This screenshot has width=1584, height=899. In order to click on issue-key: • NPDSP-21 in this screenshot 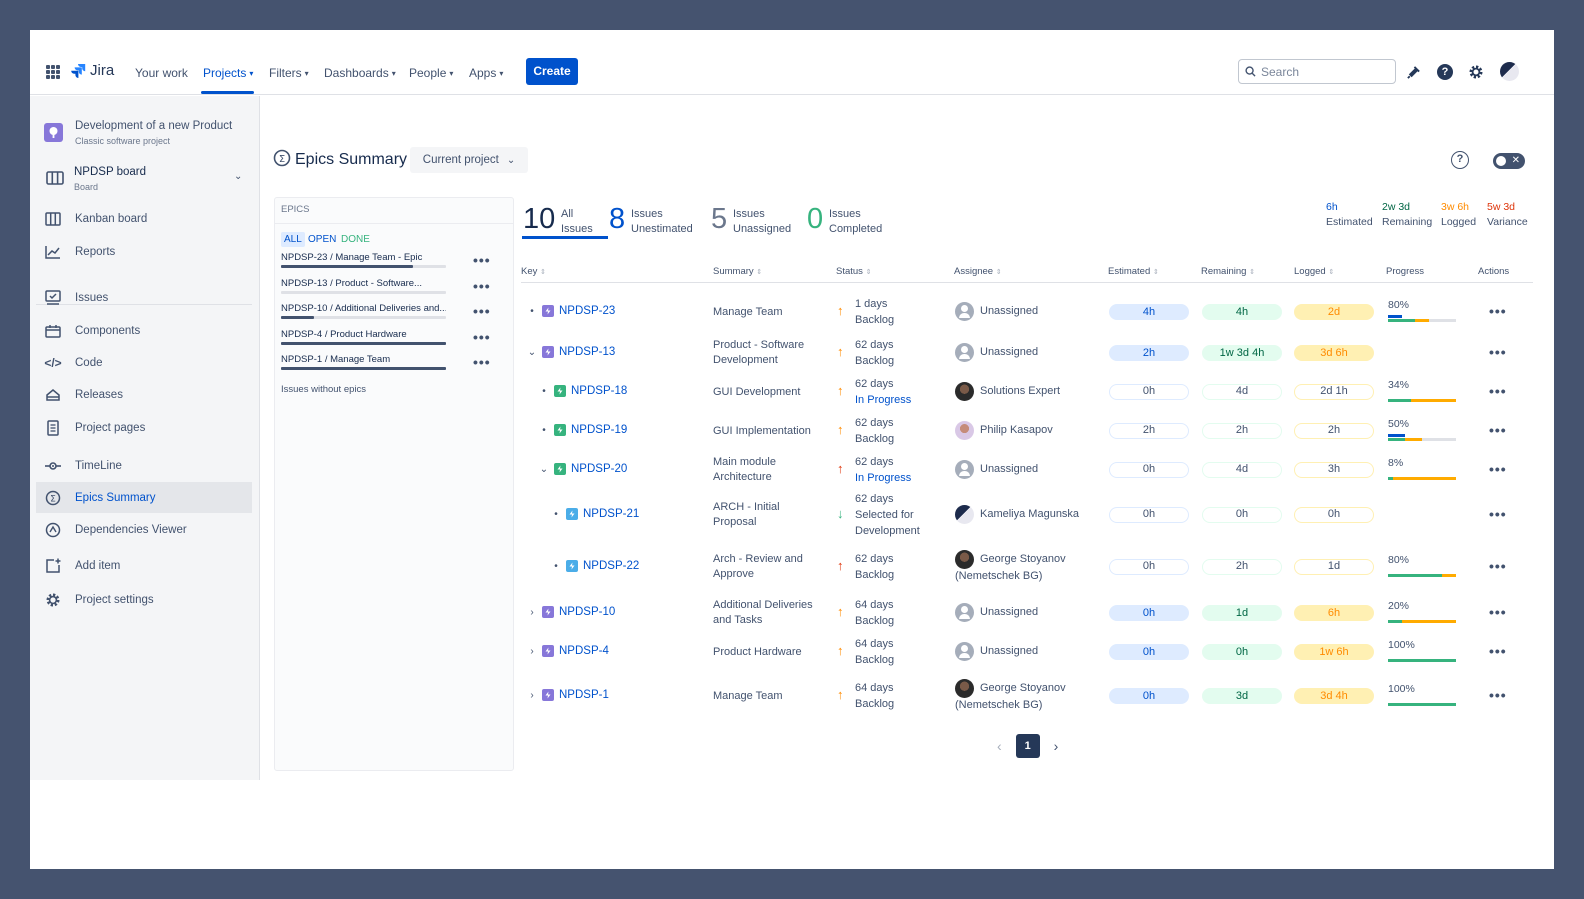, I will do `click(595, 514)`.